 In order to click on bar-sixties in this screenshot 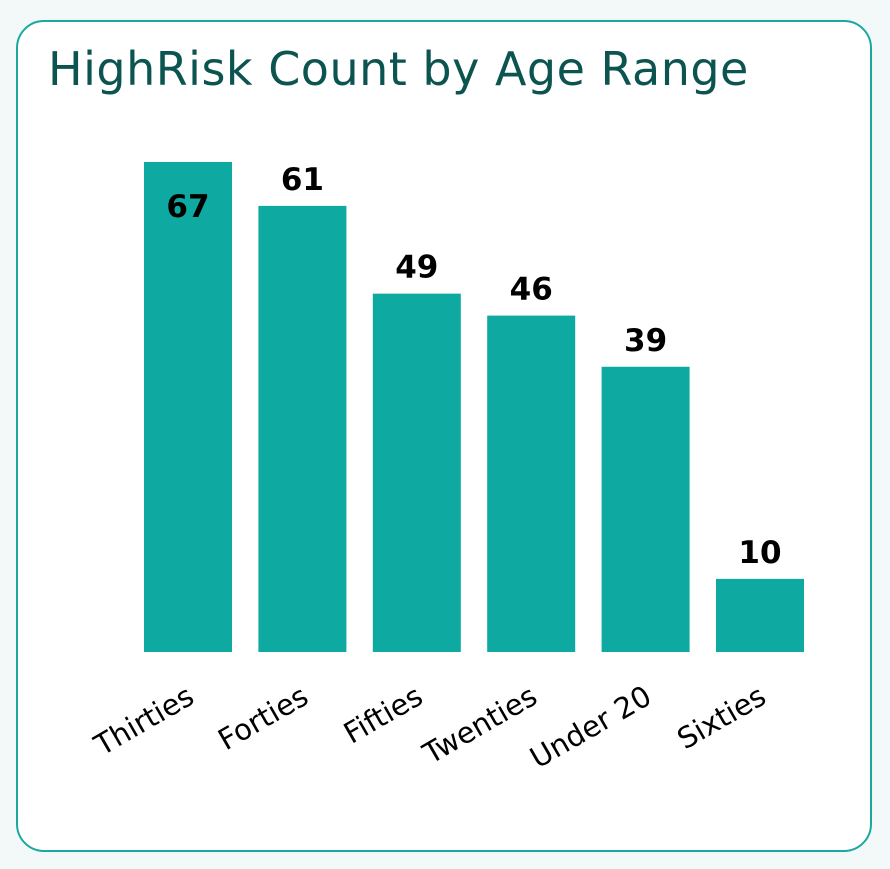, I will do `click(760, 615)`.